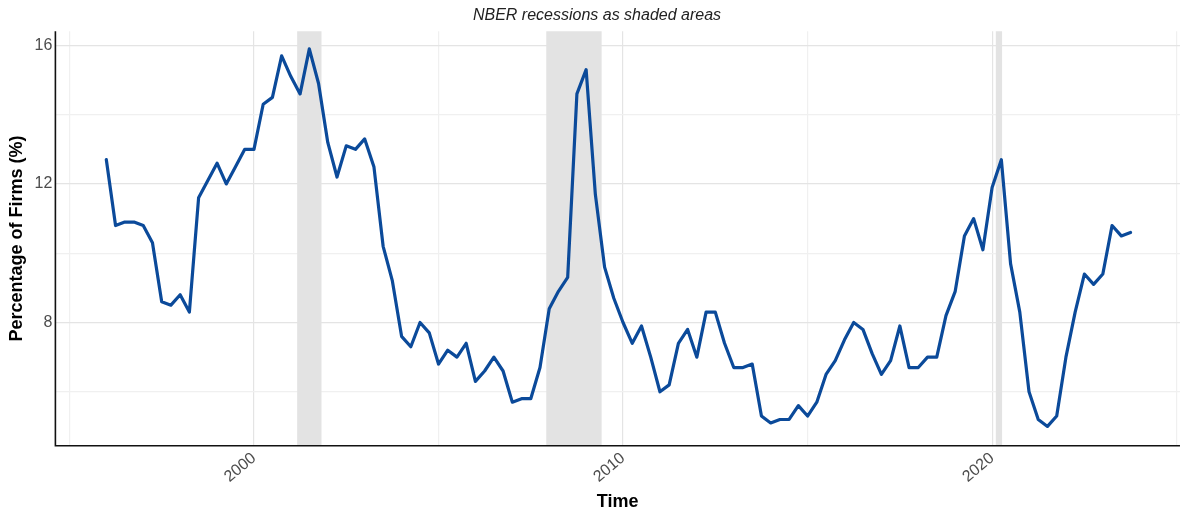 The width and height of the screenshot is (1192, 519). Describe the element at coordinates (15, 238) in the screenshot. I see `y-axis-title: Percentage of Firms (%)` at that location.